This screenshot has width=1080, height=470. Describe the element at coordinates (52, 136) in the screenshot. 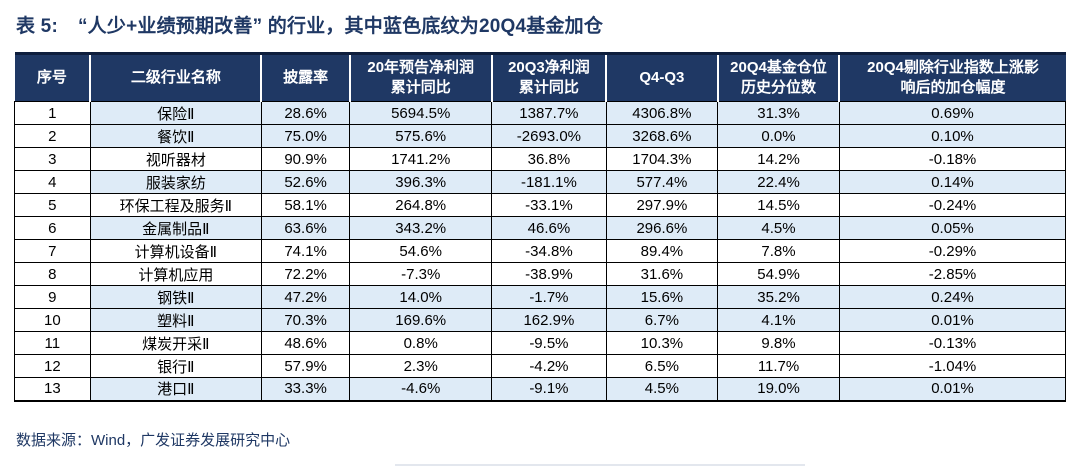

I see `row-index-cell: 2` at that location.